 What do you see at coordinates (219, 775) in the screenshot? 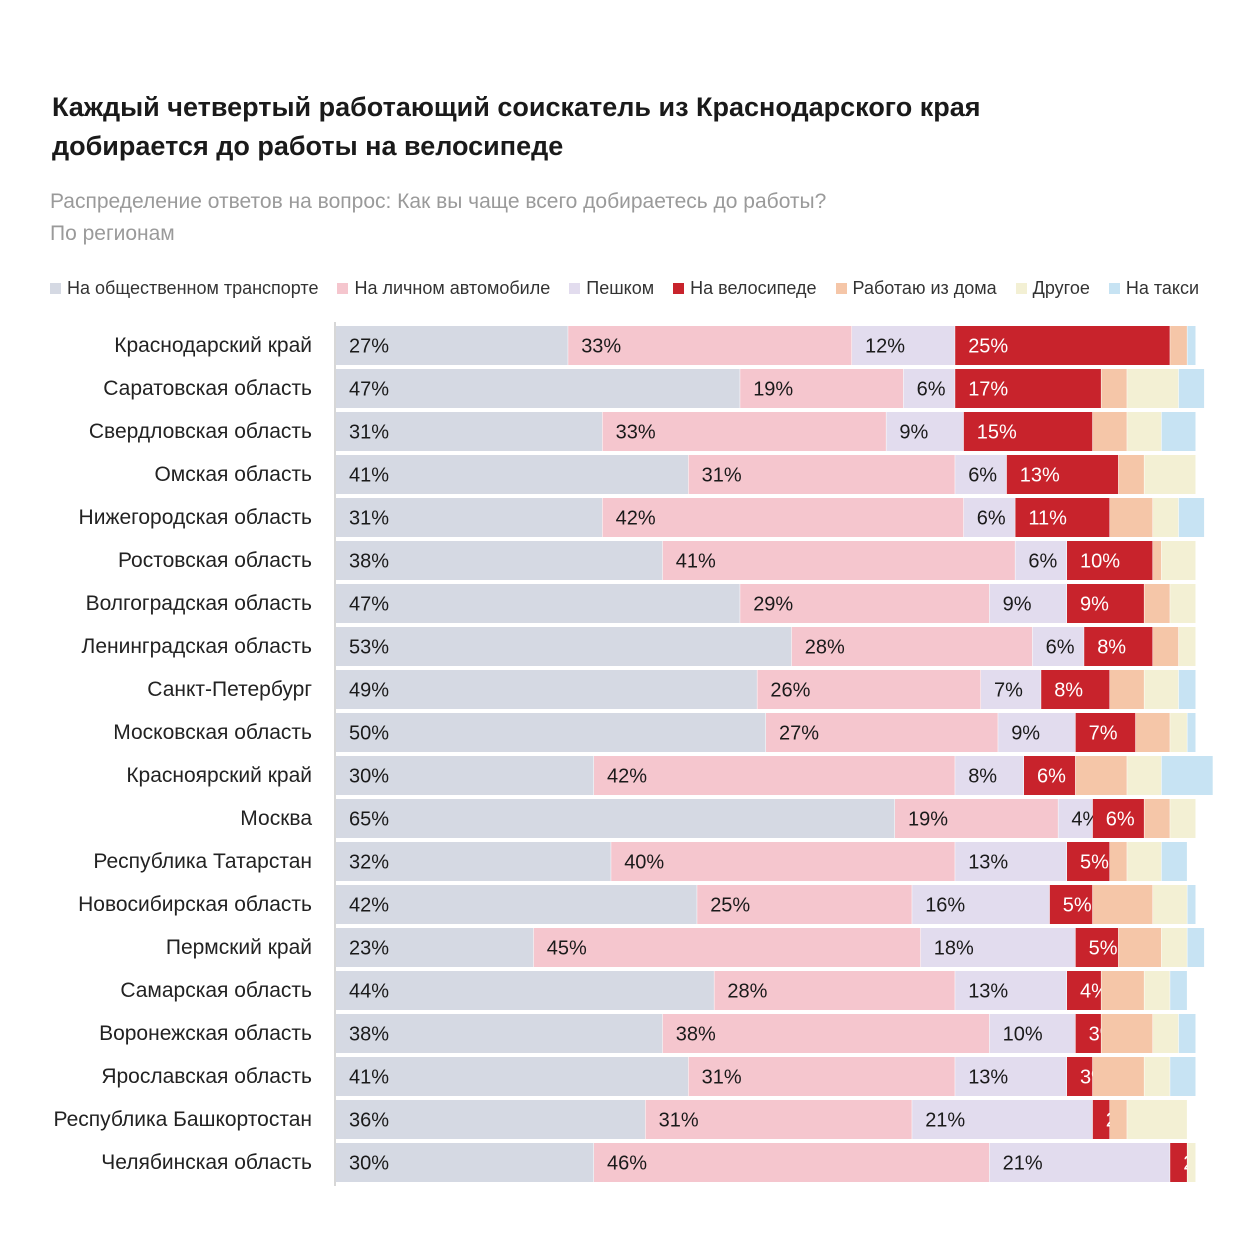
I see `category-label: Красноярский край` at bounding box center [219, 775].